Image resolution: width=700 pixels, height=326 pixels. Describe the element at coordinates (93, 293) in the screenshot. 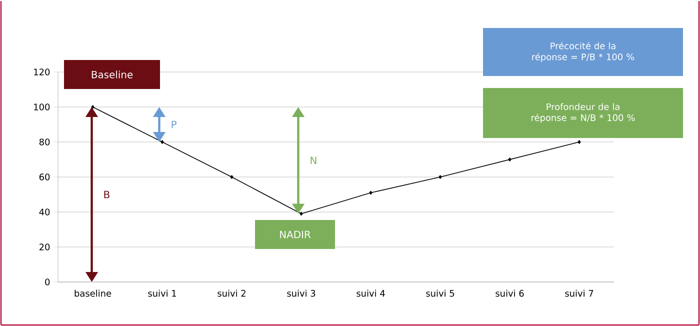

I see `x-tick-label: baseline` at that location.